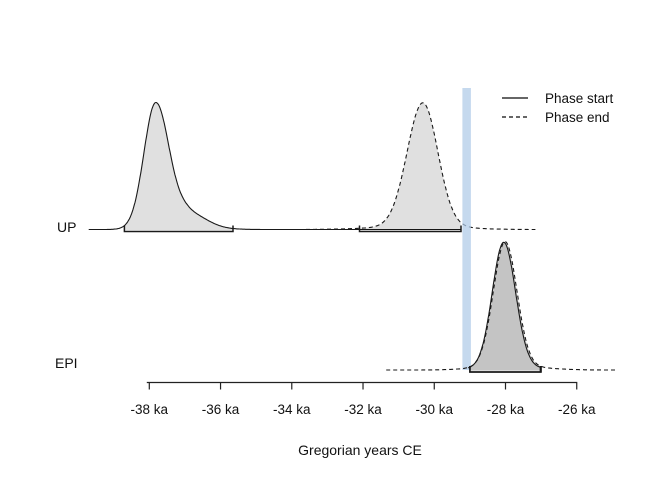 Image resolution: width=672 pixels, height=480 pixels. Describe the element at coordinates (360, 450) in the screenshot. I see `x-axis-title: Gregorian years CE` at that location.